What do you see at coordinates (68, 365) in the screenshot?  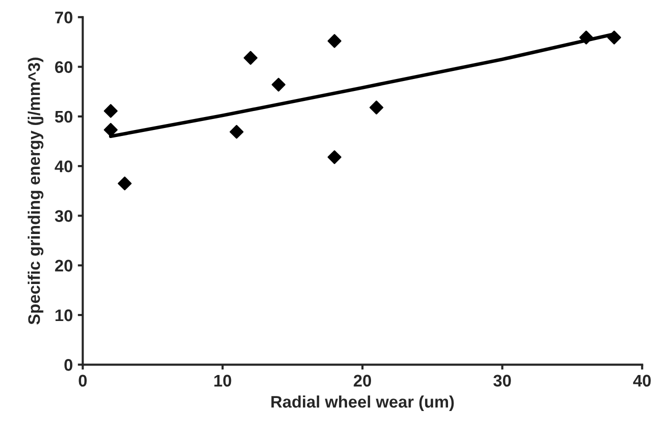 I see `y-tick-label: 0` at bounding box center [68, 365].